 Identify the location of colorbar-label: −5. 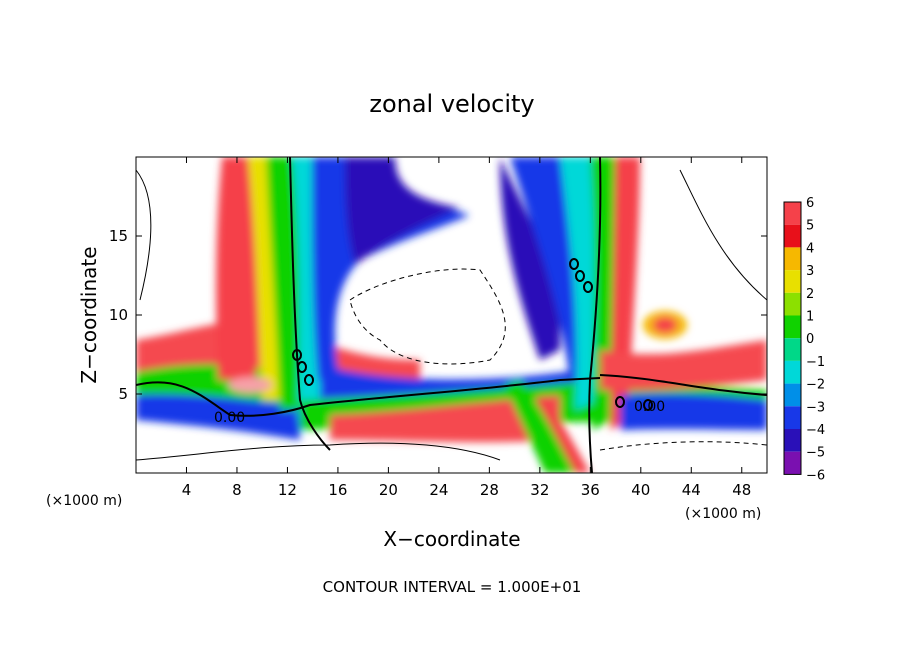
(815, 453).